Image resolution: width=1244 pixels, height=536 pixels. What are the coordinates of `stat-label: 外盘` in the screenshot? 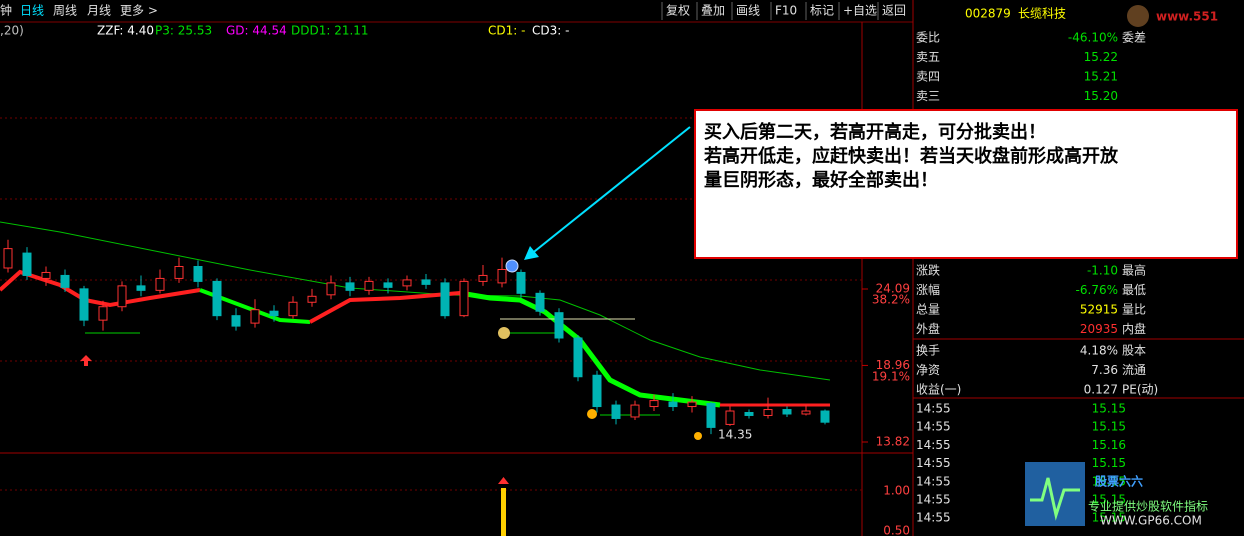 It's located at (928, 328).